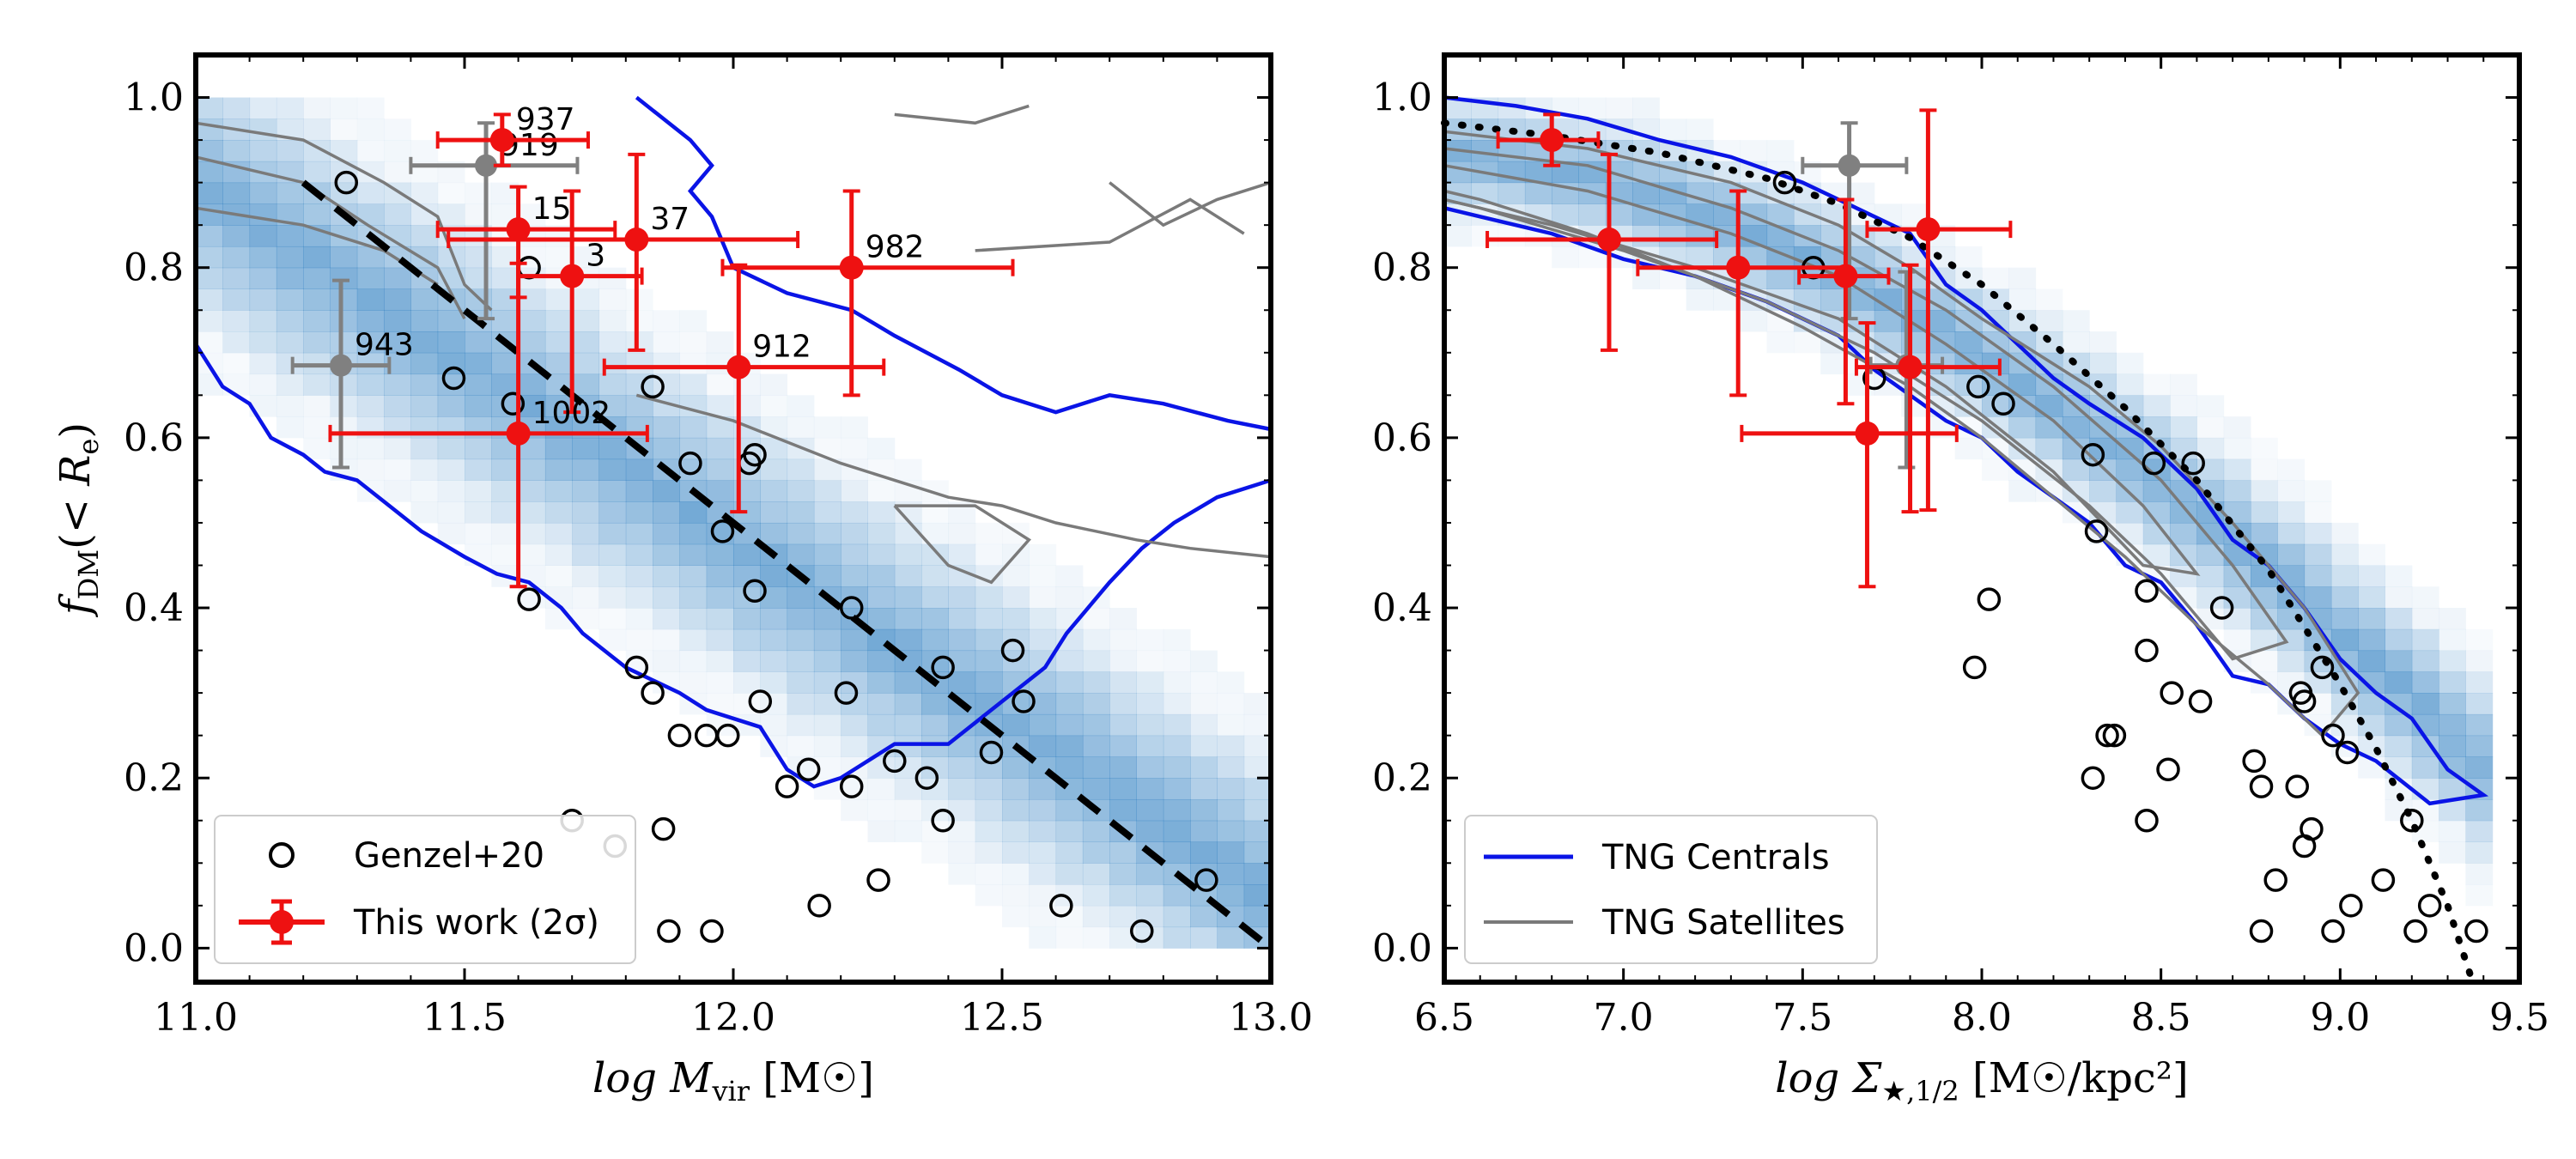 The height and width of the screenshot is (1159, 2576). I want to click on point-label: 1002, so click(572, 413).